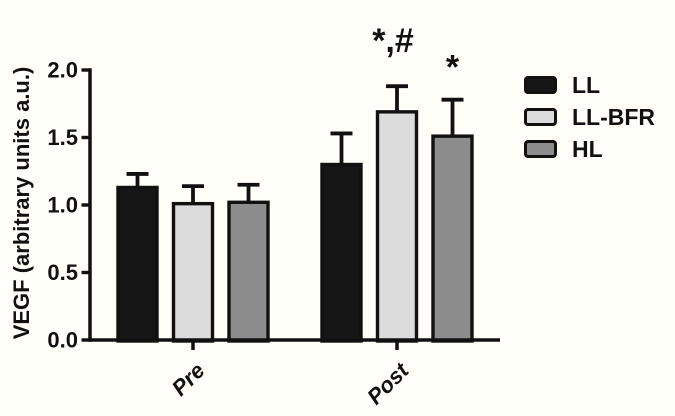 Image resolution: width=675 pixels, height=416 pixels. I want to click on bar-HL-Post, so click(452, 238).